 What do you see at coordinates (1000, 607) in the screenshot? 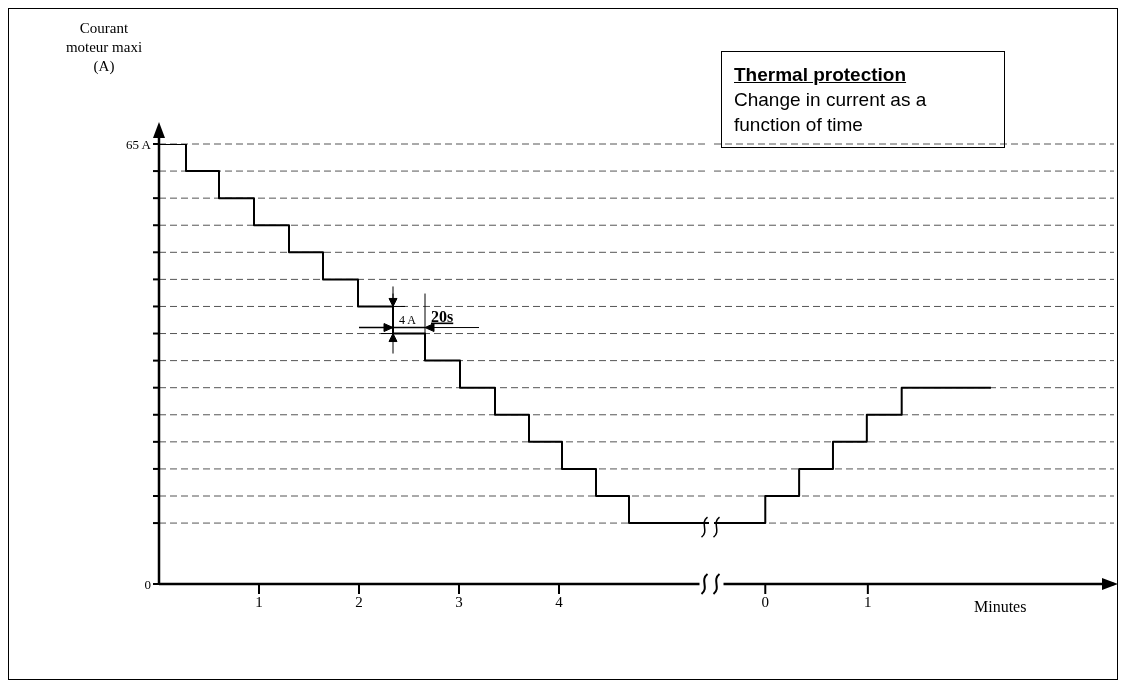
I see `x-axis-title: Minutes` at bounding box center [1000, 607].